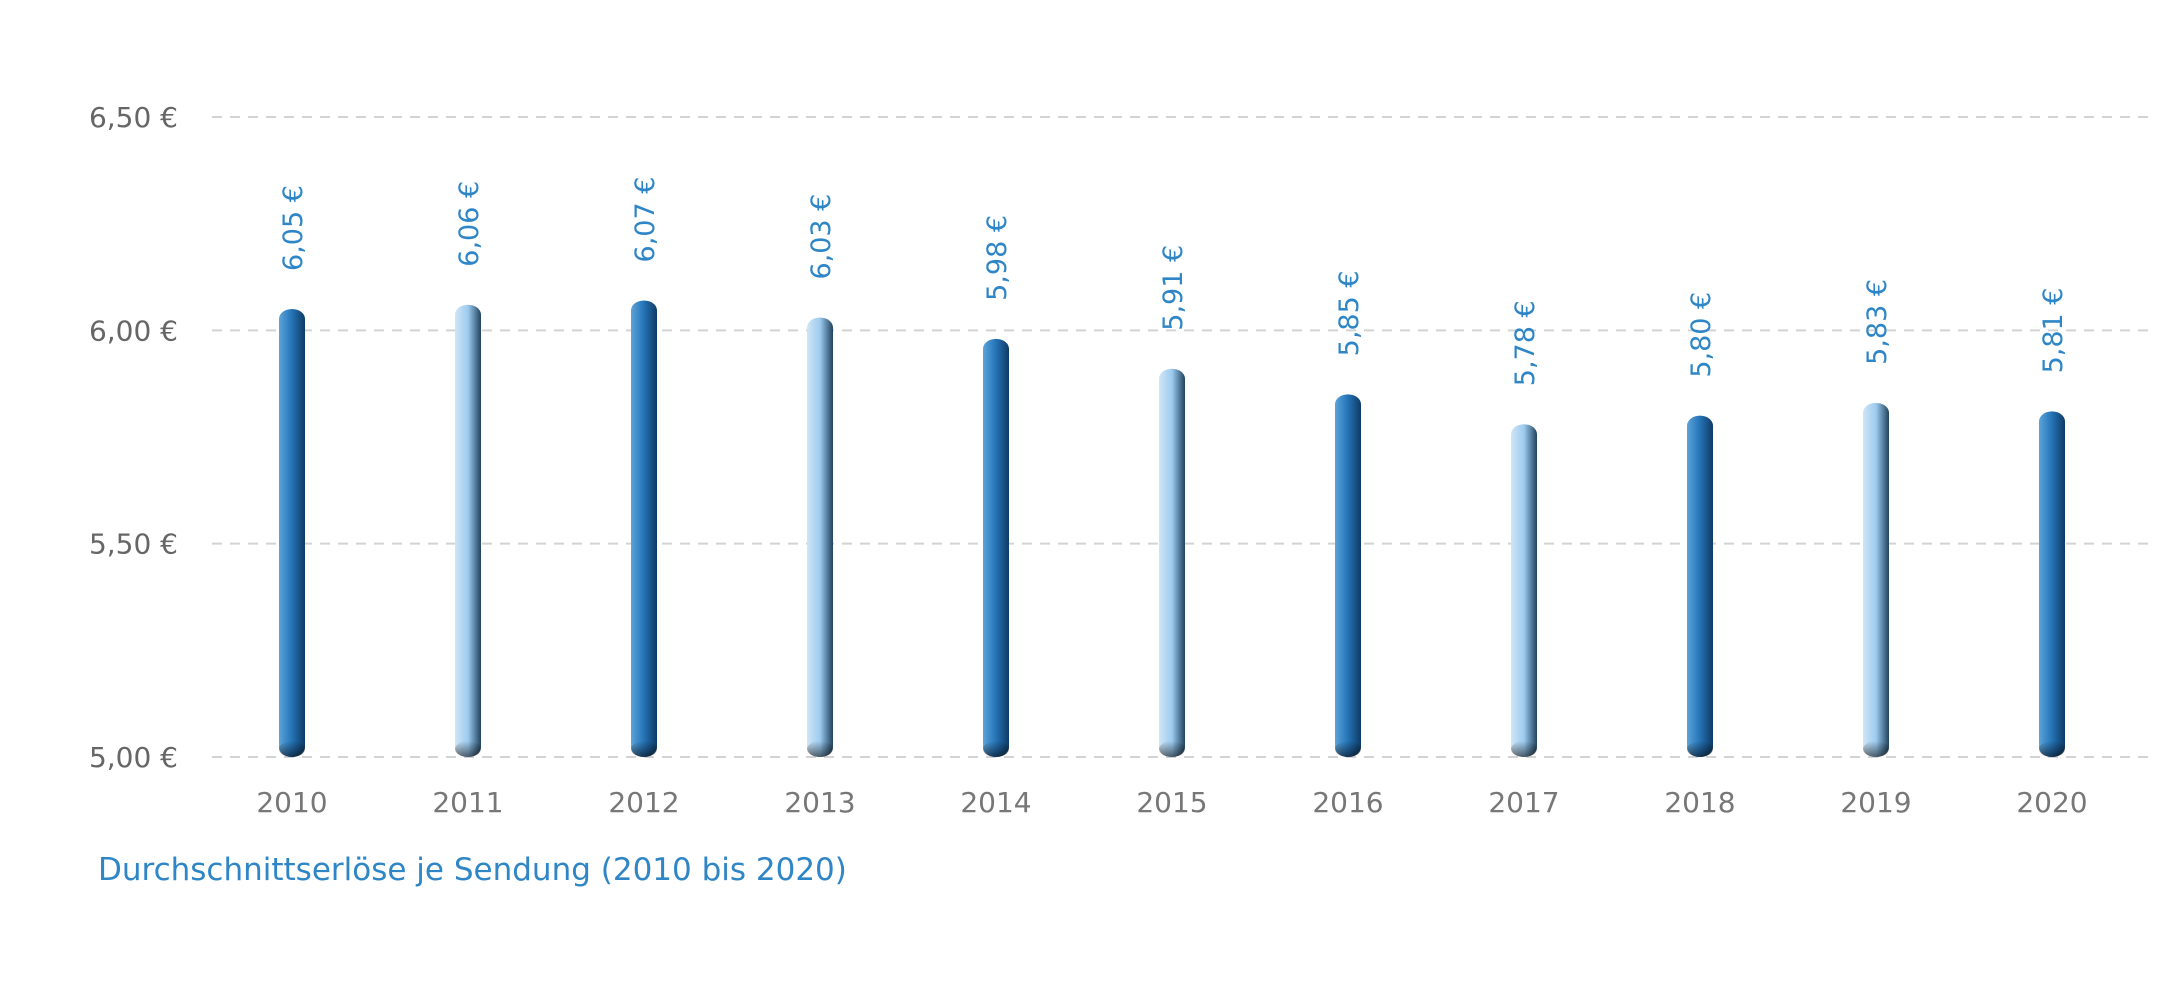  Describe the element at coordinates (469, 224) in the screenshot. I see `data-label: 6,06 €` at that location.